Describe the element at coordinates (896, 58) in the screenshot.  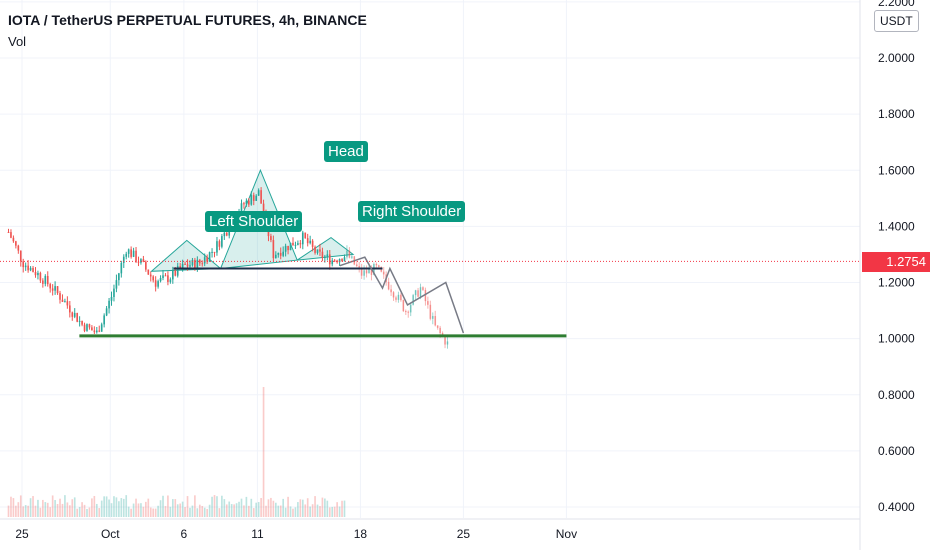
I see `y-tick-label: 2.0000` at that location.